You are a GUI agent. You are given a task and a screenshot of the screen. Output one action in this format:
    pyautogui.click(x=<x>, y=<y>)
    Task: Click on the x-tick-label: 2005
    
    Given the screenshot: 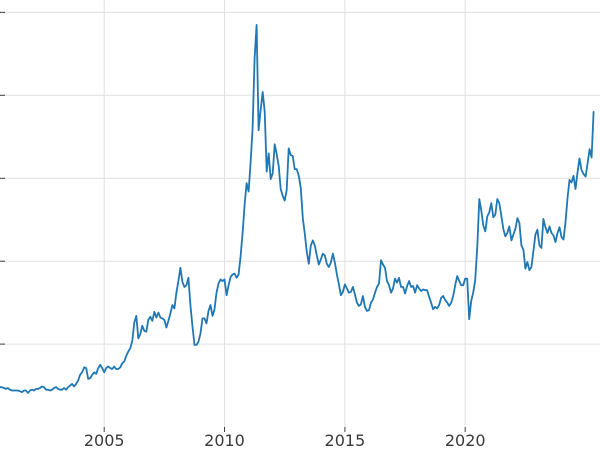 What is the action you would take?
    pyautogui.click(x=104, y=440)
    